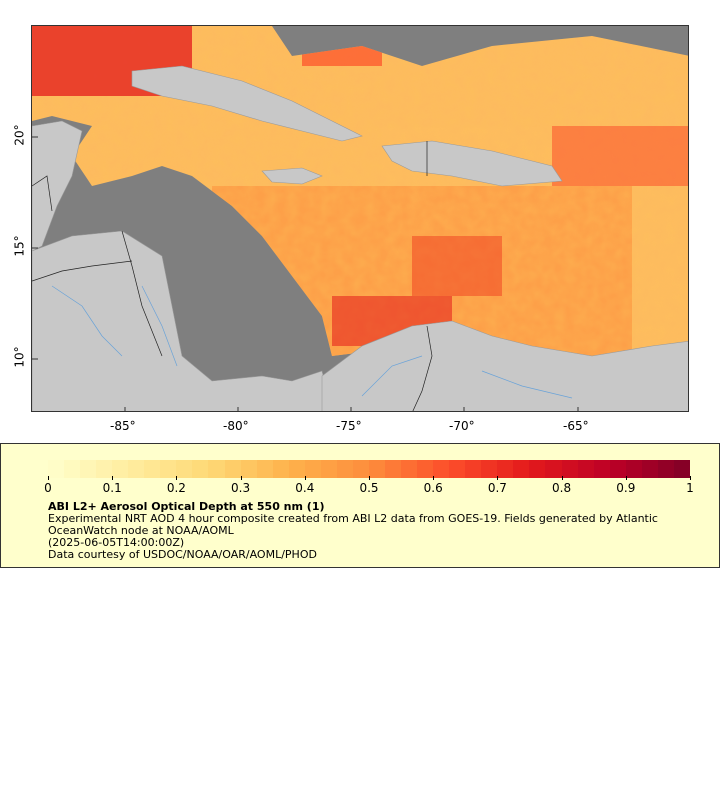 This screenshot has height=800, width=720. I want to click on lat-label-20n: 20°, so click(19, 135).